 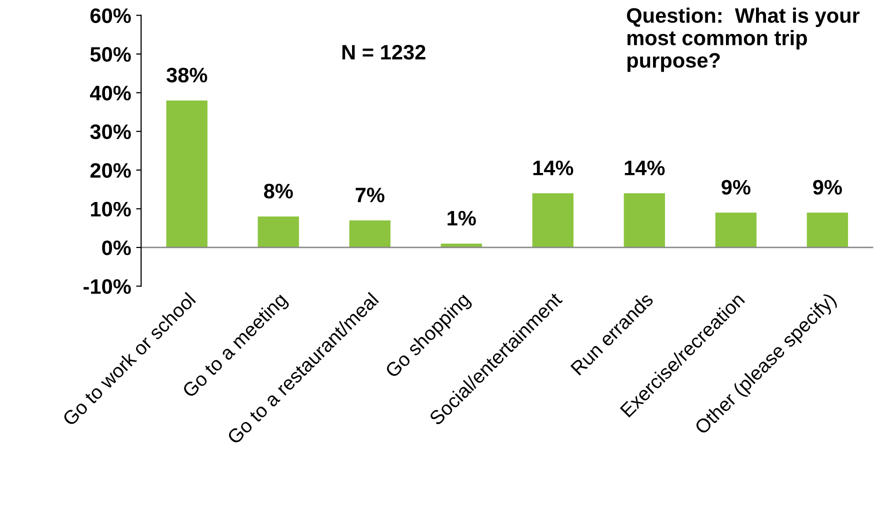 What do you see at coordinates (110, 54) in the screenshot?
I see `y-tick-label: 50%` at bounding box center [110, 54].